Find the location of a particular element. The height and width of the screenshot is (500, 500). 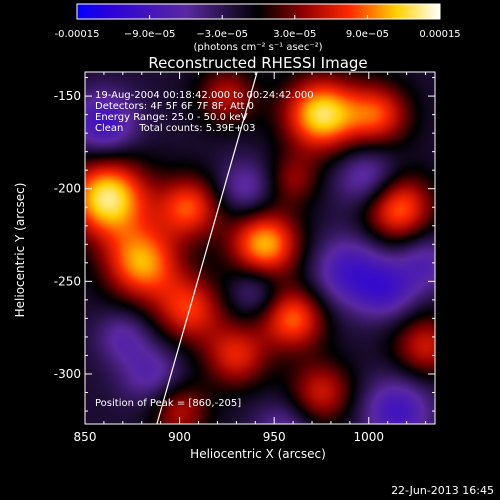

solar-limb-line is located at coordinates (207, 248).